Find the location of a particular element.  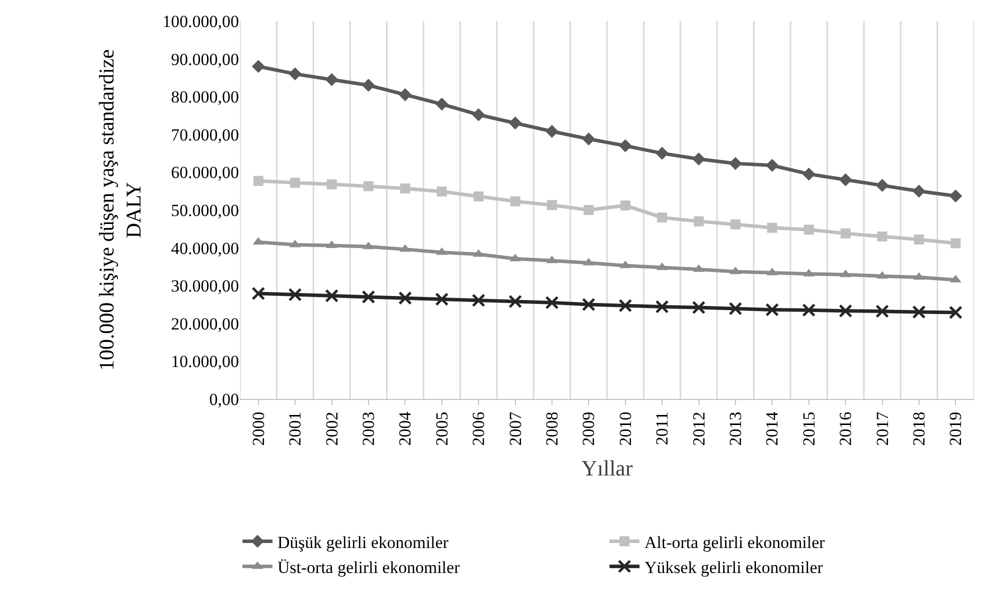

x-tick-label: 2001 is located at coordinates (295, 429).